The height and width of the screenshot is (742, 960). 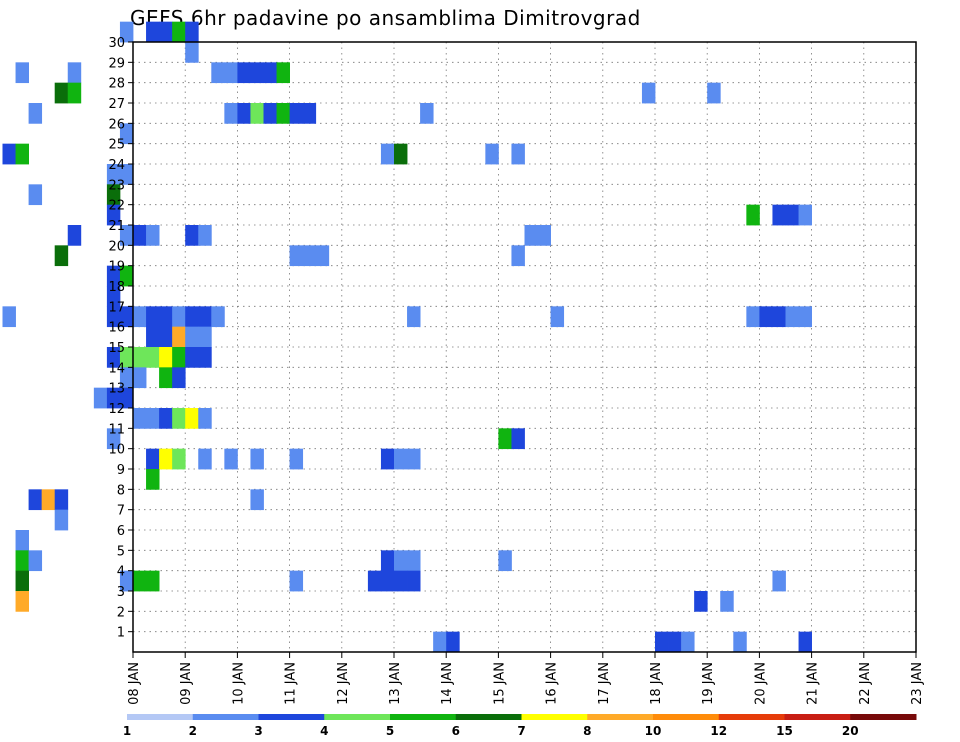 What do you see at coordinates (238, 683) in the screenshot?
I see `x-tick-label: 10 JAN` at bounding box center [238, 683].